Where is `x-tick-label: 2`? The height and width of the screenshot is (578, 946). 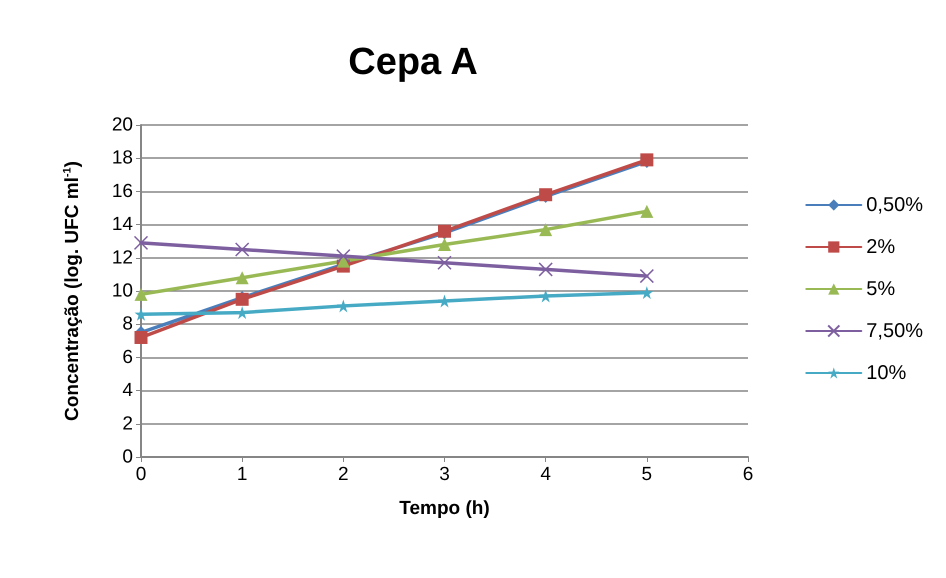
x-tick-label: 2 is located at coordinates (343, 474).